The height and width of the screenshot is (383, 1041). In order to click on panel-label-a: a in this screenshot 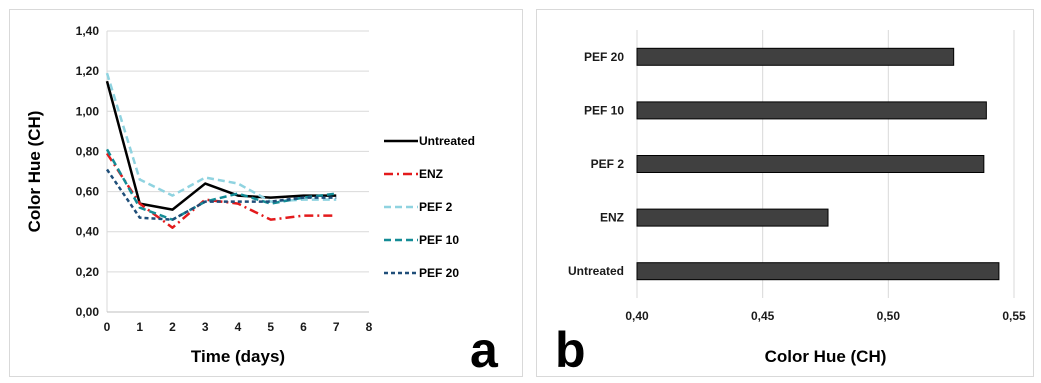, I will do `click(484, 350)`.